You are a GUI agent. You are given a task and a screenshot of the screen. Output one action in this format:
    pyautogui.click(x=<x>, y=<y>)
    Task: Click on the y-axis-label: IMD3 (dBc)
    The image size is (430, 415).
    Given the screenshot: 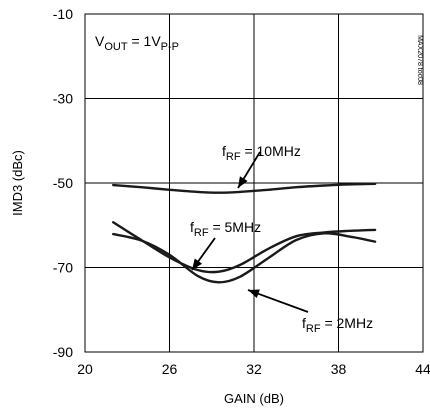 What is the action you would take?
    pyautogui.click(x=17, y=183)
    